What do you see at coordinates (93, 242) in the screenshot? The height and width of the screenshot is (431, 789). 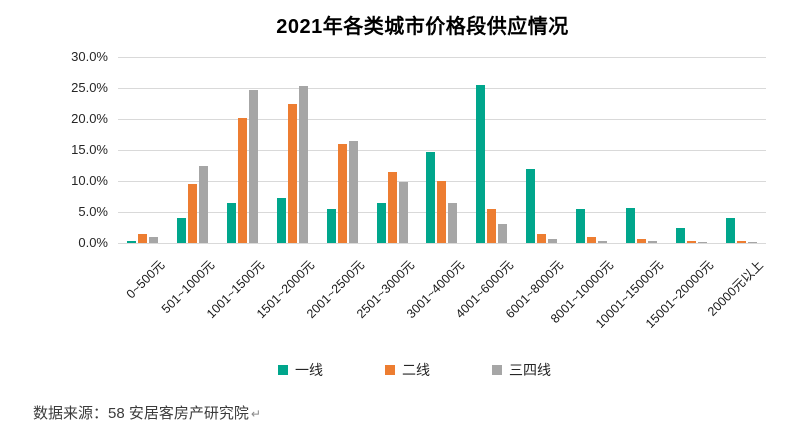 I see `y-axis-tick-label: 0.0%` at bounding box center [93, 242].